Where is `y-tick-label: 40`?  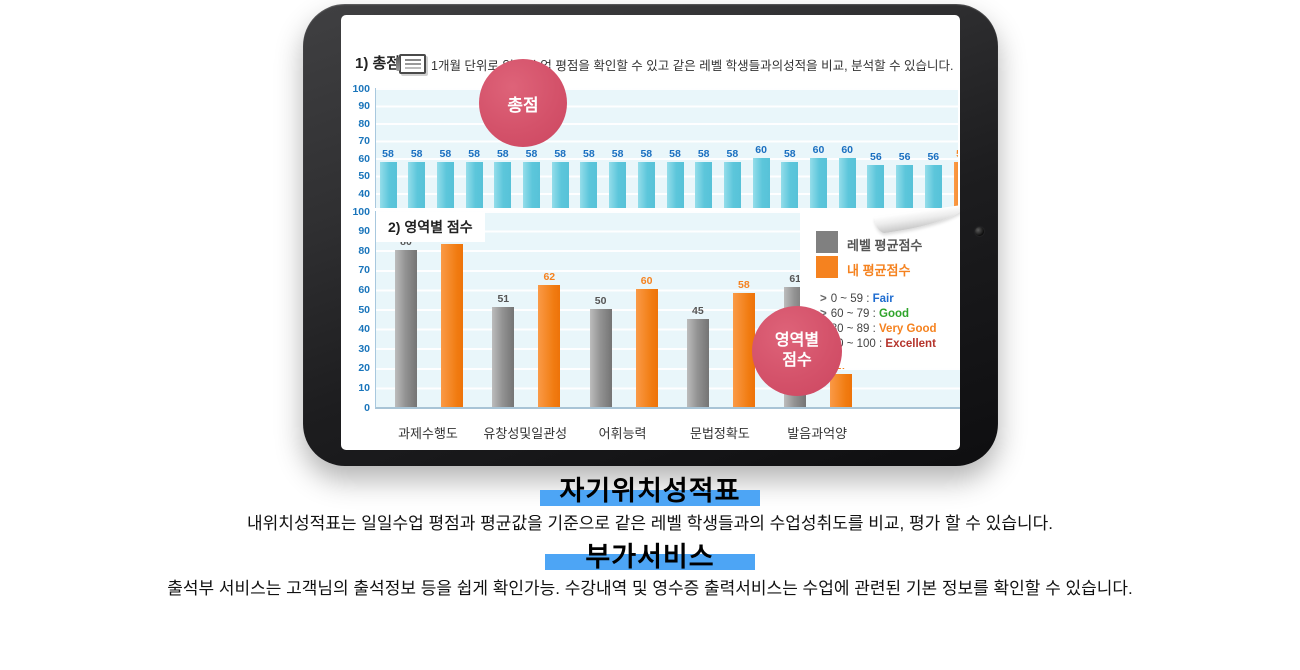
y-tick-label: 40 is located at coordinates (364, 329).